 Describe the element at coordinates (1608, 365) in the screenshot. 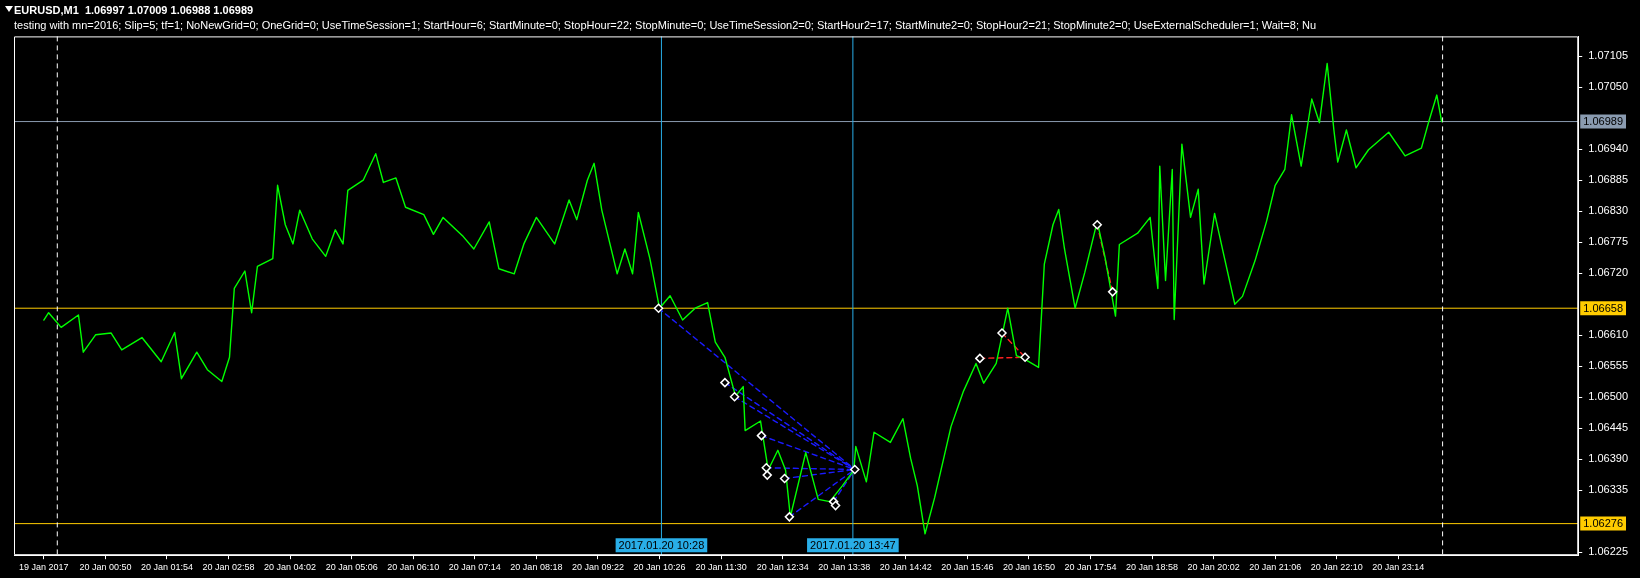

I see `y-tick-label: 1.06555` at that location.